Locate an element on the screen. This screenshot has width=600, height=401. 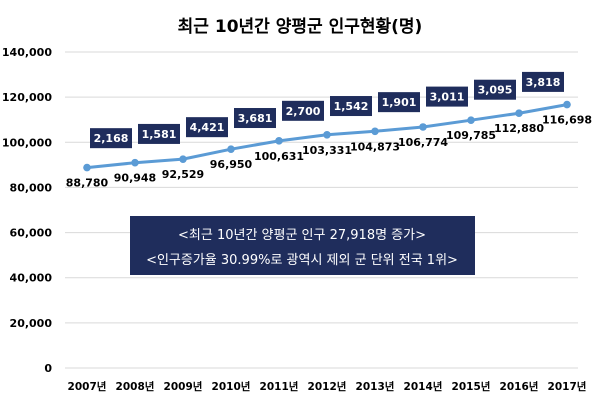
increase-label: 1,542 is located at coordinates (351, 106).